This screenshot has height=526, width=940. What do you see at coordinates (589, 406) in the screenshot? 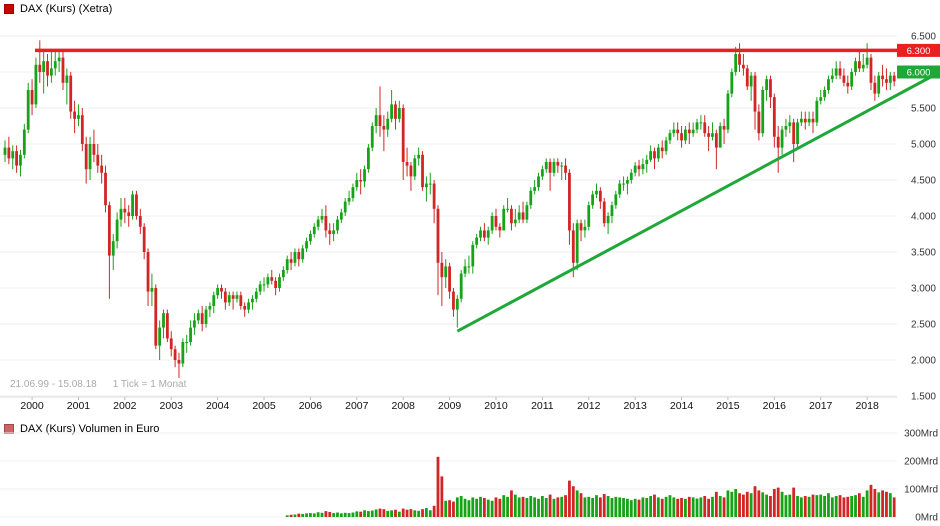
I see `year-label: 2012` at bounding box center [589, 406].